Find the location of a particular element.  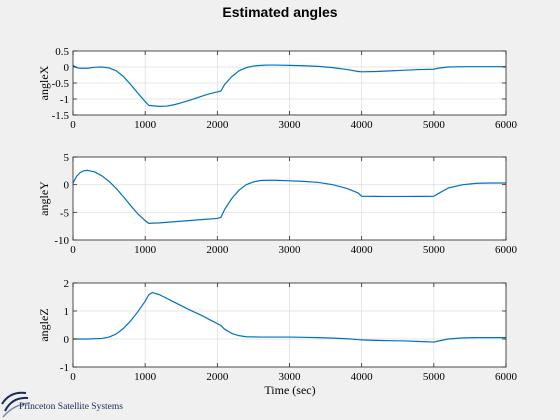

y-axis-label-anglex: angleX is located at coordinates (44, 82).